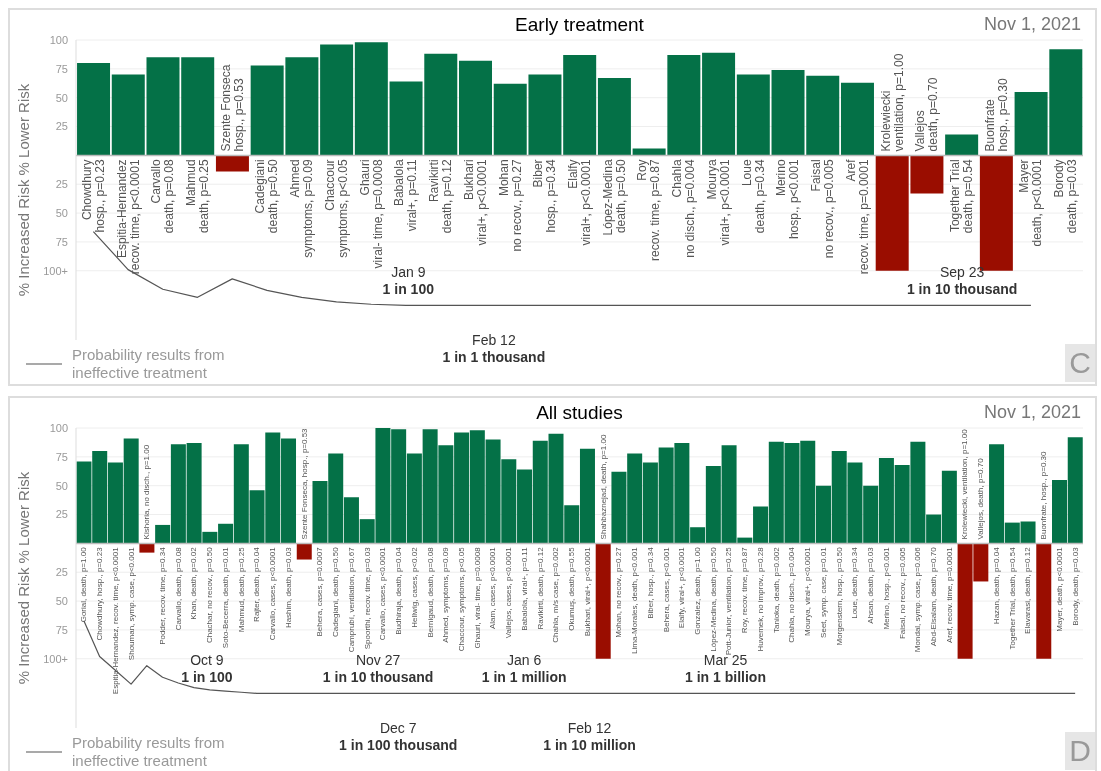 The height and width of the screenshot is (771, 1101). I want to click on x-tick-label: Seet, symp. case, p=0.01, so click(823, 592).